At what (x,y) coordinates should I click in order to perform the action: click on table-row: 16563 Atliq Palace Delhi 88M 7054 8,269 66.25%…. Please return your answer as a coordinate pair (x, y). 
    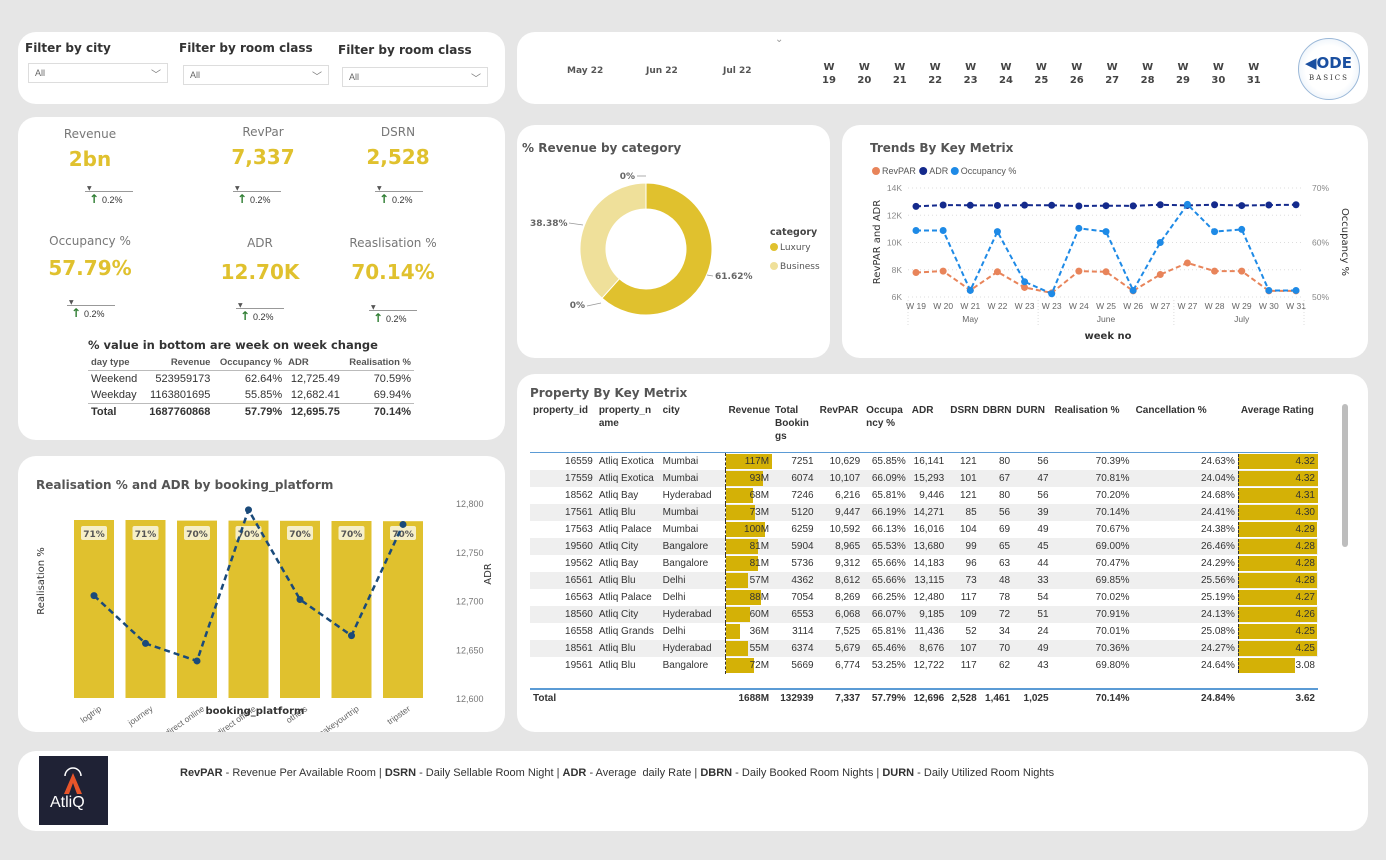
    Looking at the image, I should click on (924, 597).